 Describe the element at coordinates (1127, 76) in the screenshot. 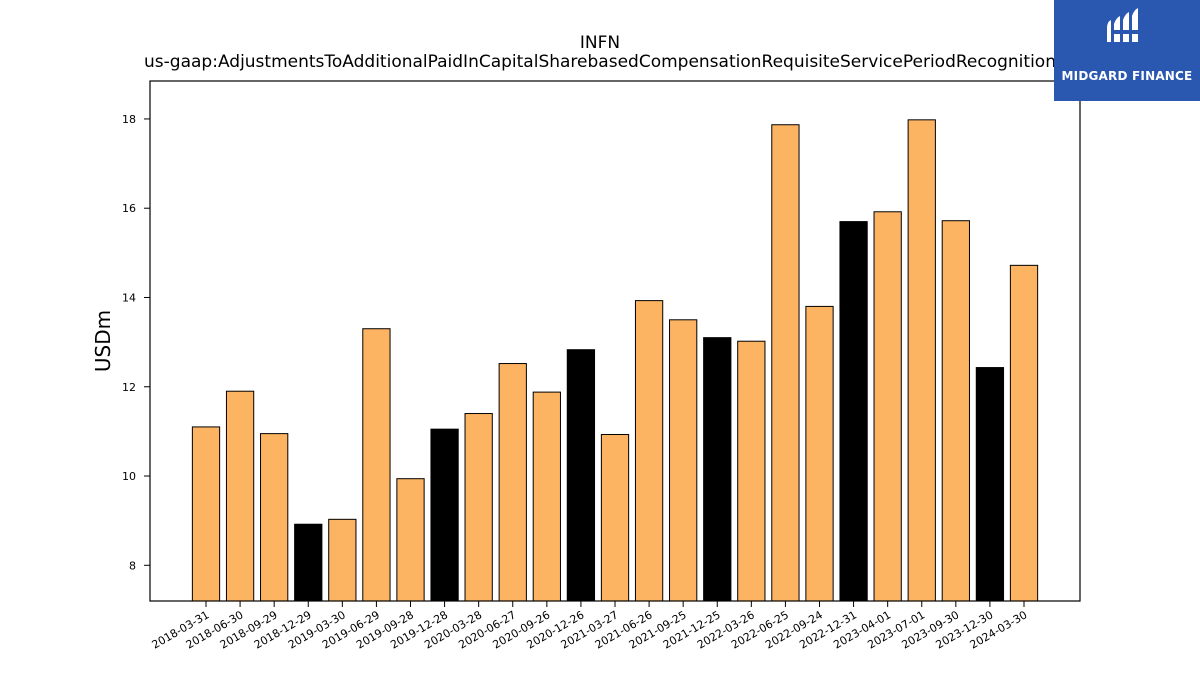

I see `logo-text: MIDGARD FINANCE` at that location.